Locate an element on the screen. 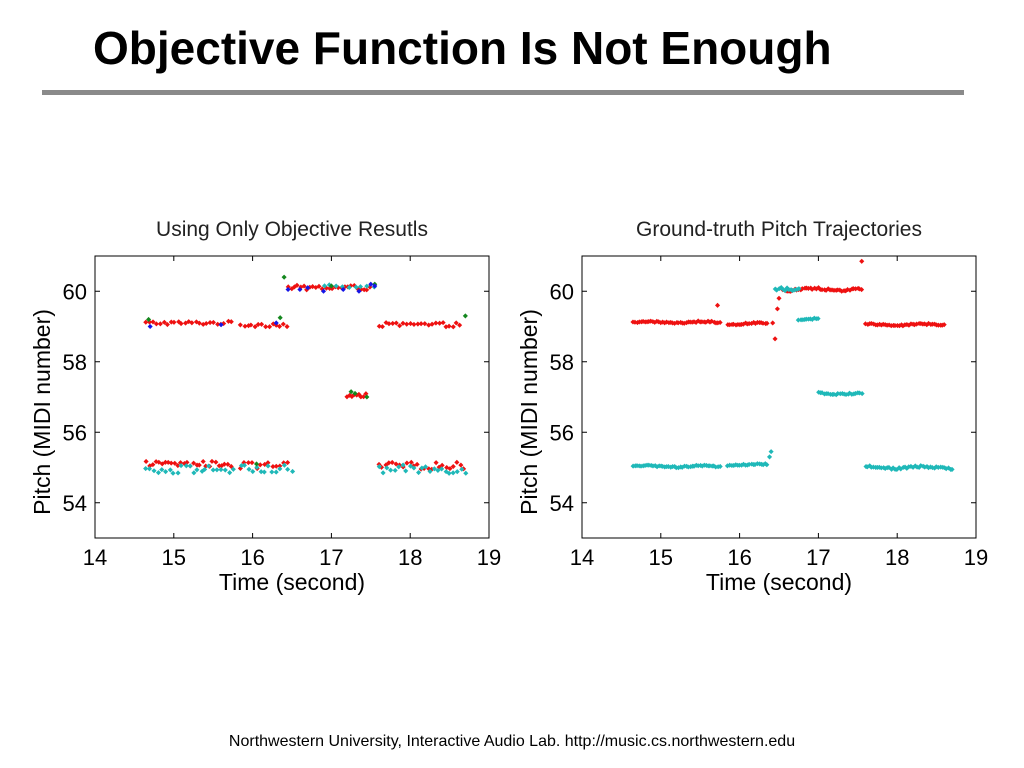 Image resolution: width=1024 pixels, height=768 pixels. title-divider is located at coordinates (503, 92).